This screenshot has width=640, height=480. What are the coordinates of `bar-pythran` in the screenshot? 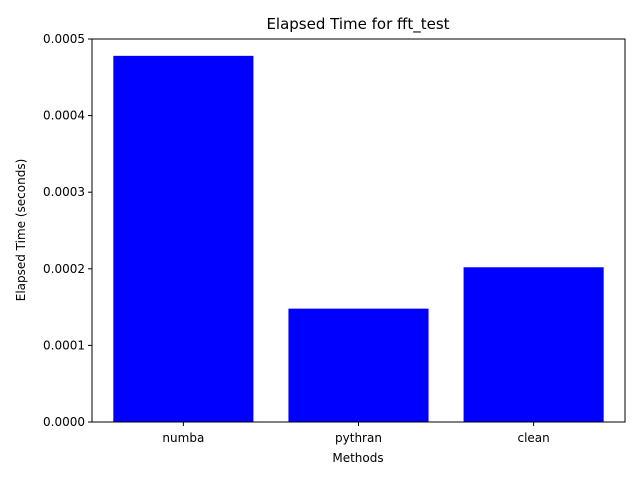 It's located at (358, 365).